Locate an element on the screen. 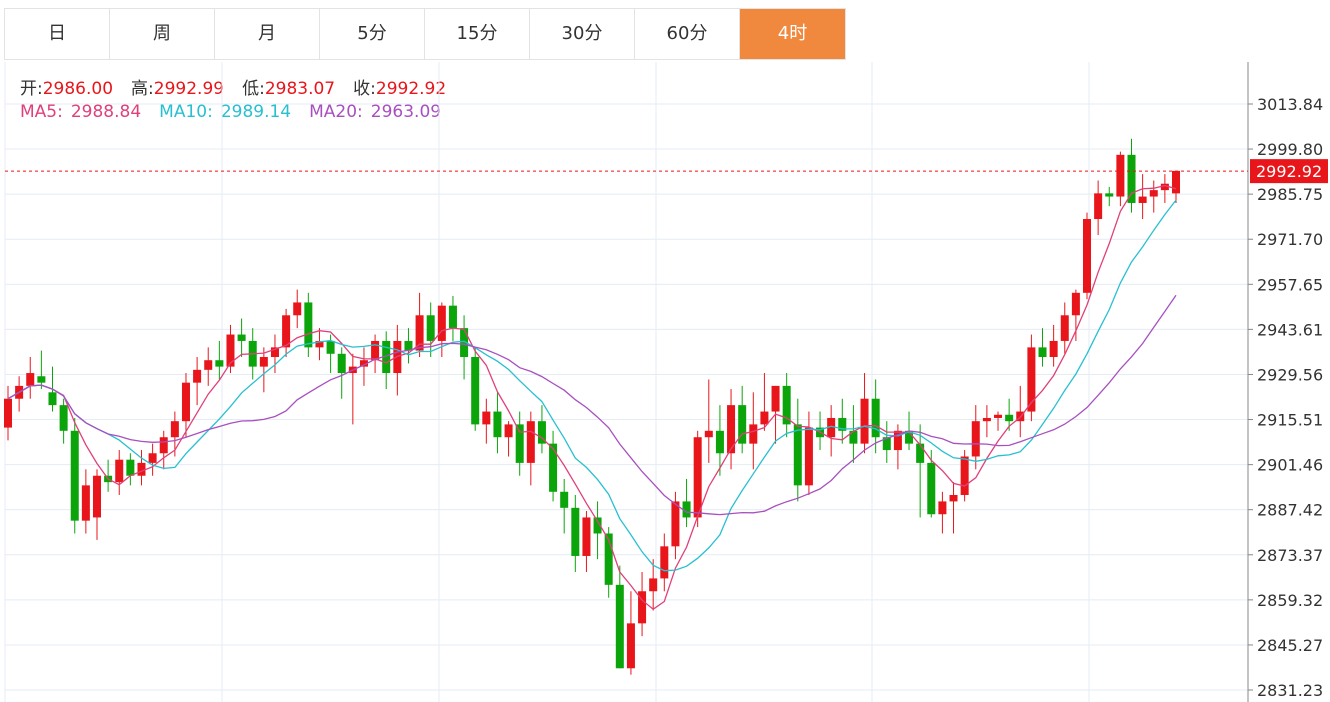 The image size is (1330, 702). ma10-label: MA10: is located at coordinates (186, 112).